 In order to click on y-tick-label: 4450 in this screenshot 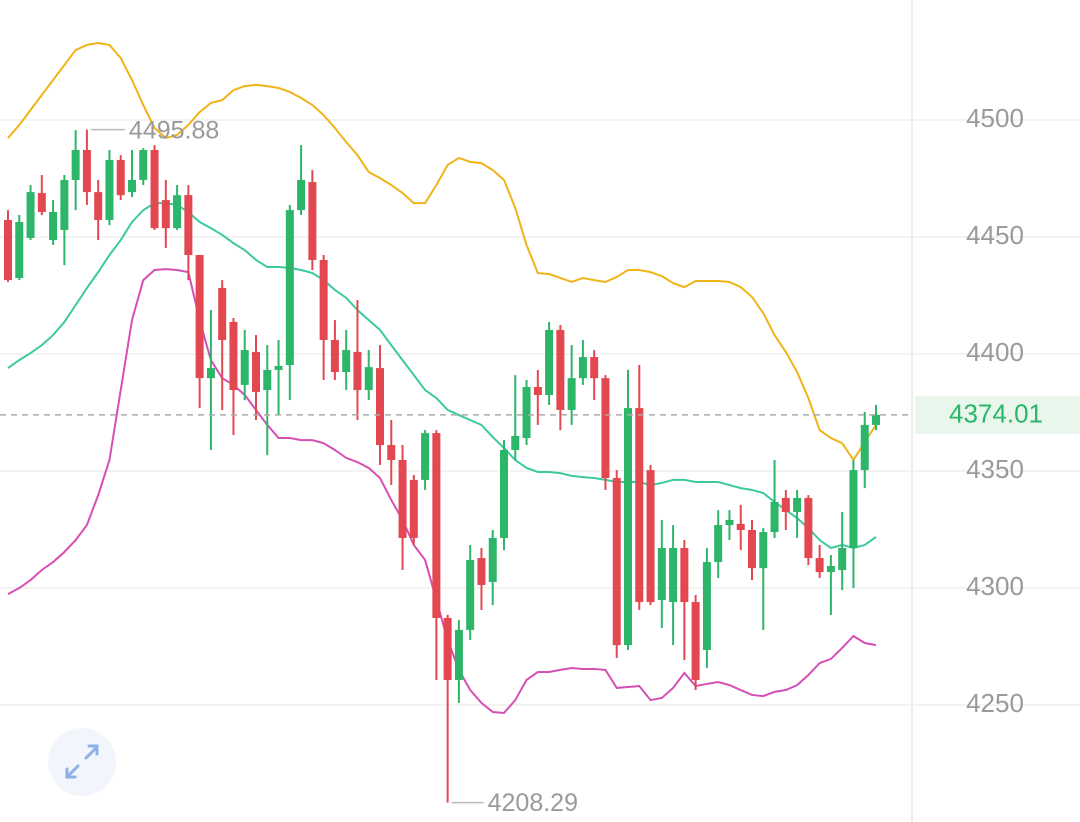, I will do `click(995, 235)`.